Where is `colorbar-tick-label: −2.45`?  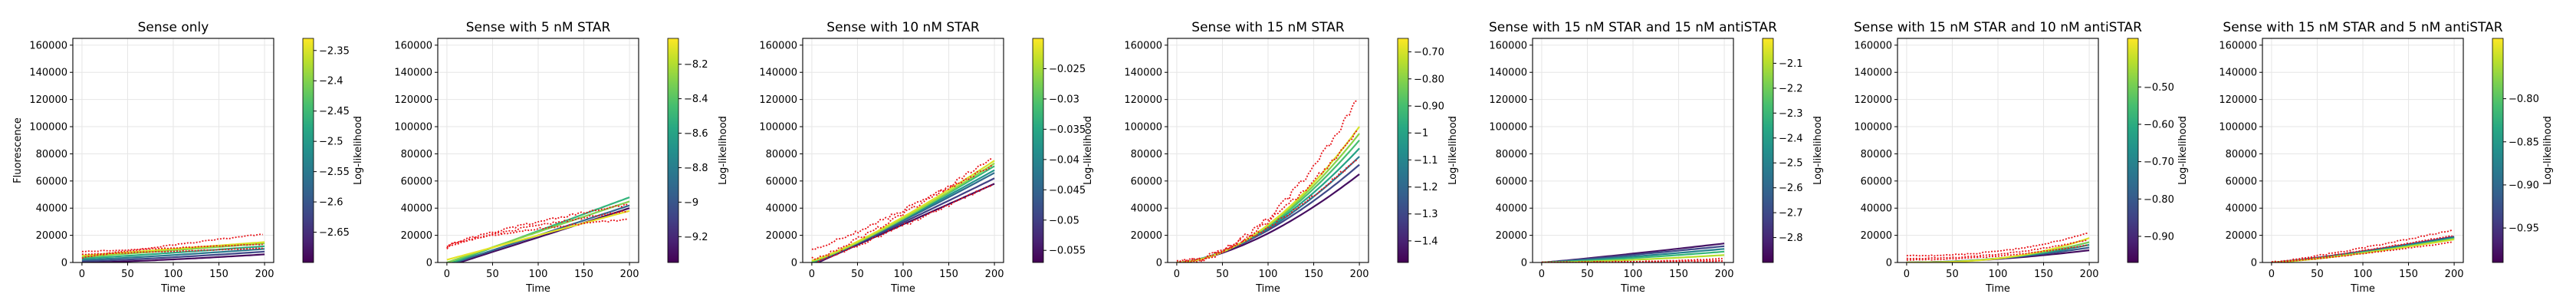 colorbar-tick-label: −2.45 is located at coordinates (334, 111).